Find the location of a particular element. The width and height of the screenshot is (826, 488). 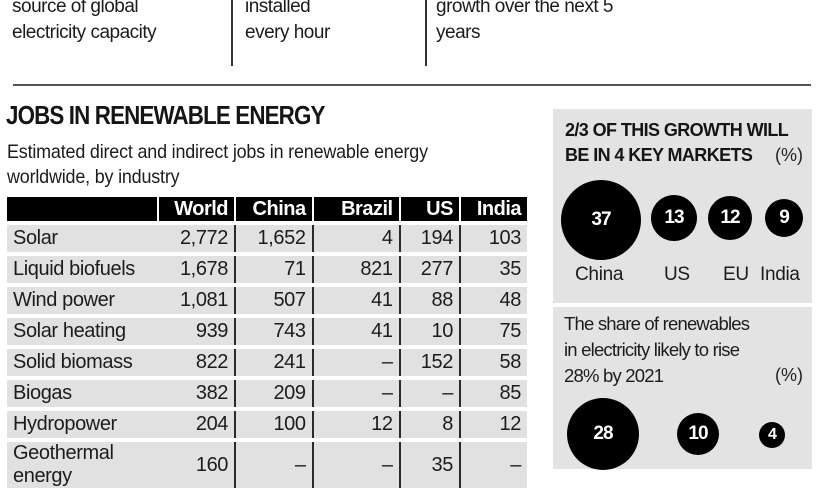

cell-china: 71 is located at coordinates (273, 268).